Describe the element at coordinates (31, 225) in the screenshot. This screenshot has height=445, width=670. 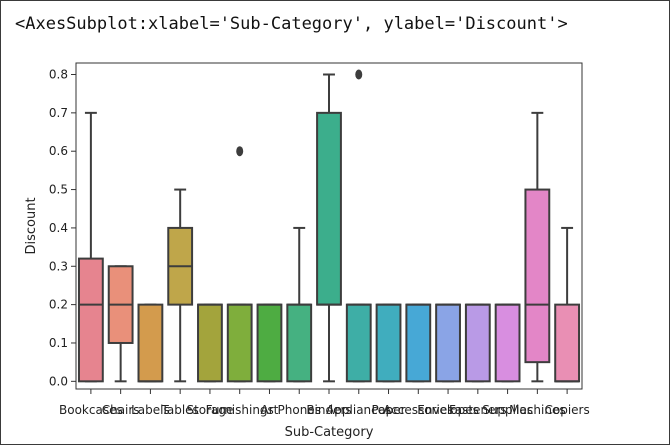
I see `y-axis-label: Discount` at that location.